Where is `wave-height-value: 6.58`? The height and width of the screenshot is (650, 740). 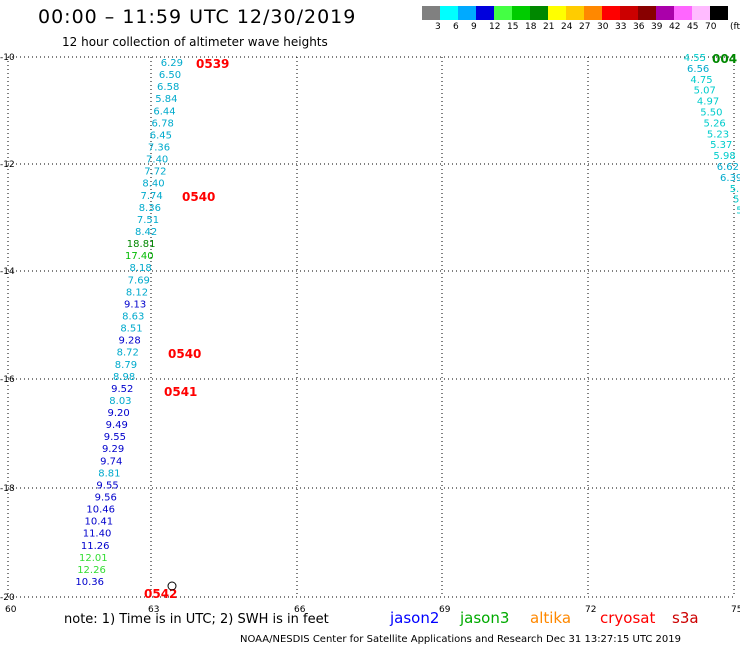 wave-height-value: 6.58 is located at coordinates (168, 87).